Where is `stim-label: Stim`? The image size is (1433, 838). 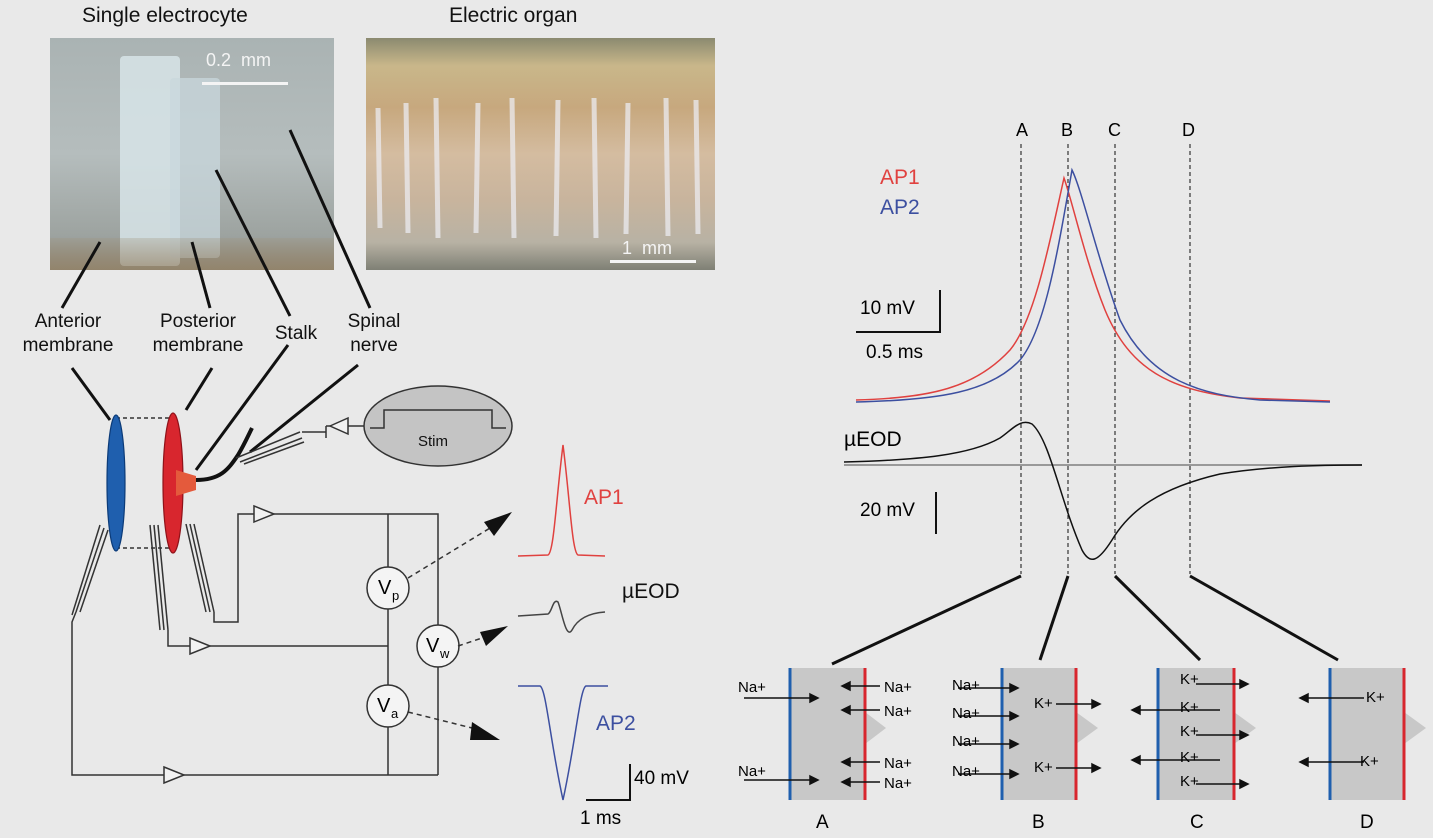 stim-label: Stim is located at coordinates (433, 441).